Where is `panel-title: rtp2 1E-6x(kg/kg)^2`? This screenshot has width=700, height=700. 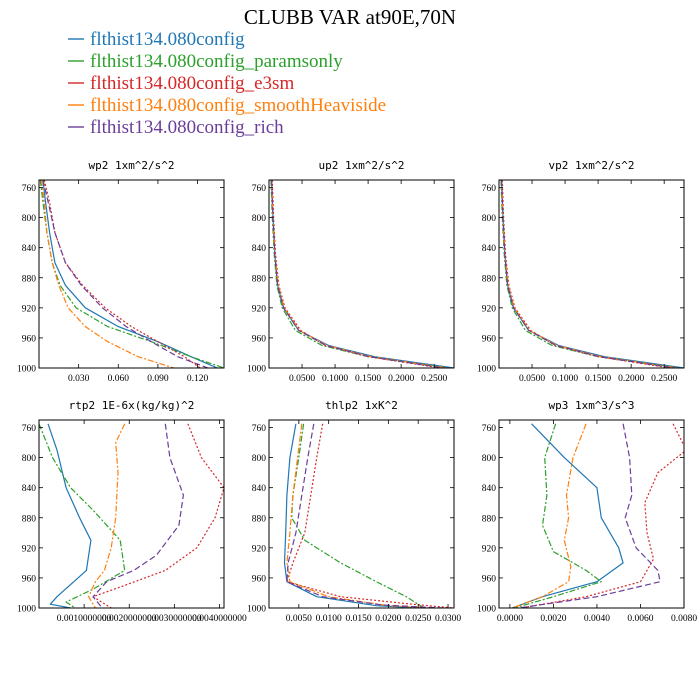 panel-title: rtp2 1E-6x(kg/kg)^2 is located at coordinates (132, 405).